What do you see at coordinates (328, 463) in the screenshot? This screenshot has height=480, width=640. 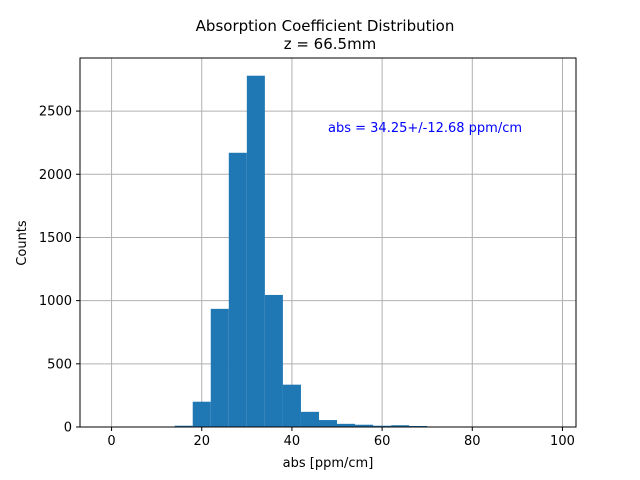 I see `x-axis-label: abs [ppm/cm]` at bounding box center [328, 463].